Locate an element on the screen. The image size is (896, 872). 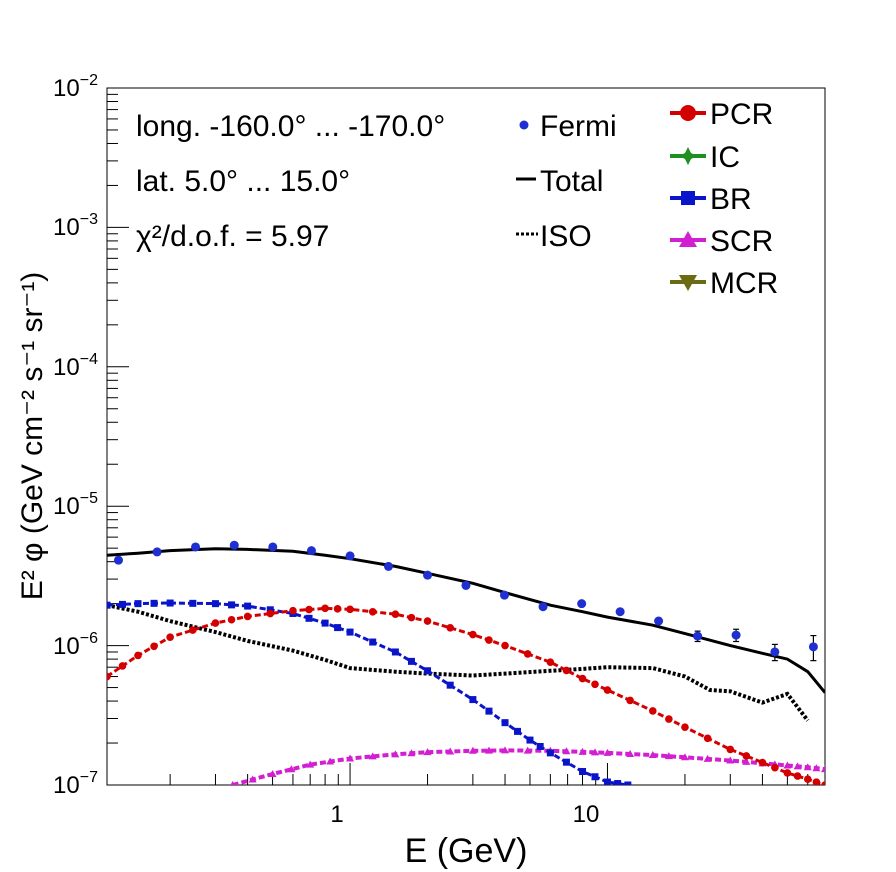
legend-total-label: Total is located at coordinates (571, 181).